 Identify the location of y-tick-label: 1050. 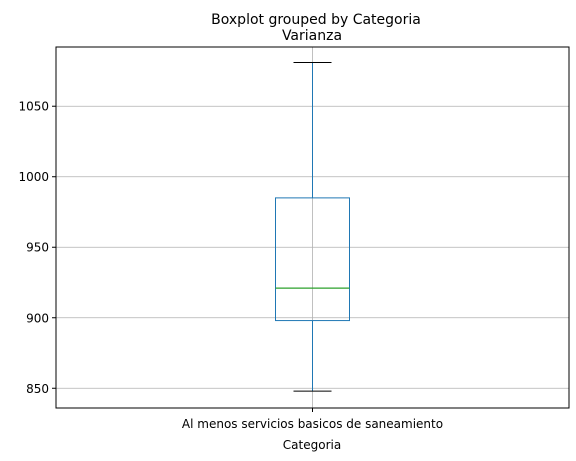
(33, 107).